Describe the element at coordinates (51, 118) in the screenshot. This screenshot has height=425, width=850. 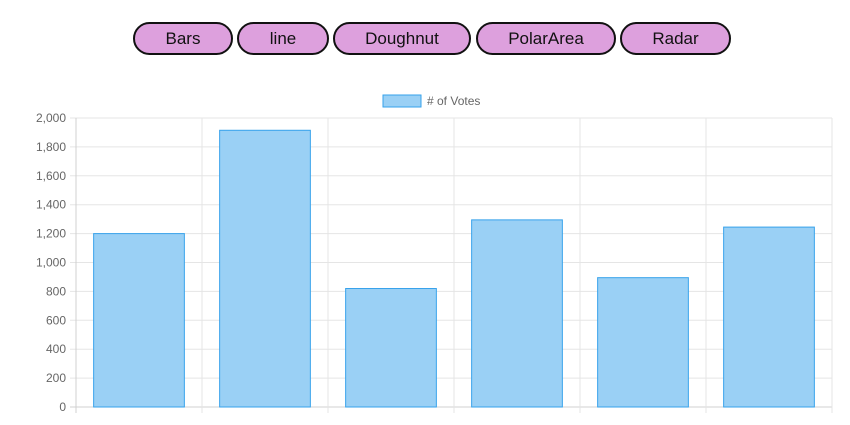
I see `y-tick-label: 2,000` at that location.